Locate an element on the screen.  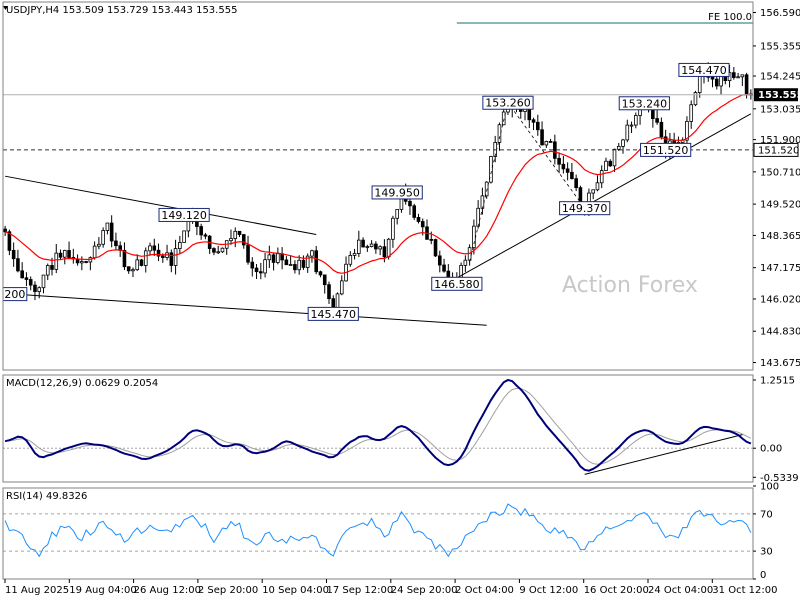
symbol-timeframe: USDJPY,H4 is located at coordinates (34, 10).